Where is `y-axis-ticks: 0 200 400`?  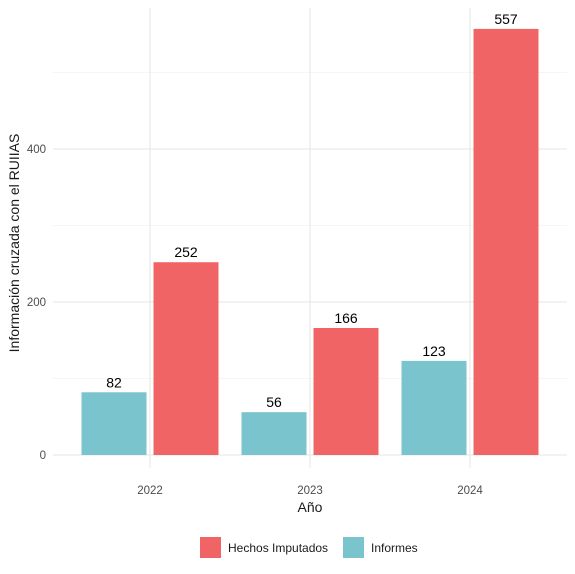
y-axis-ticks: 0 200 400 is located at coordinates (36, 303).